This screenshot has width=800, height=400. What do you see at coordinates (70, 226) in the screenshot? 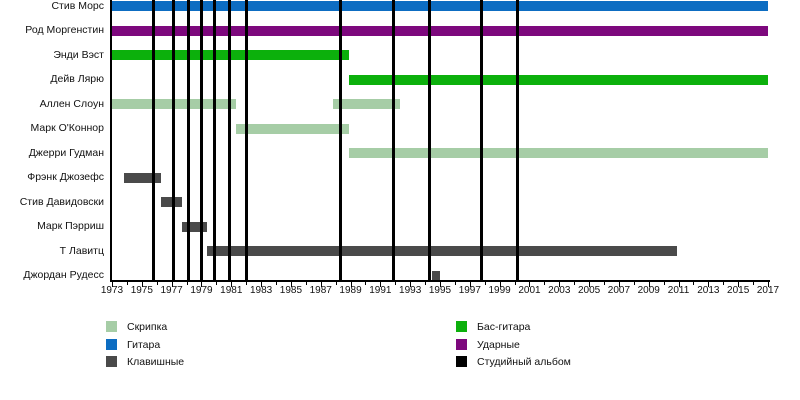
I see `member-name: Марк Пэрриш` at bounding box center [70, 226].